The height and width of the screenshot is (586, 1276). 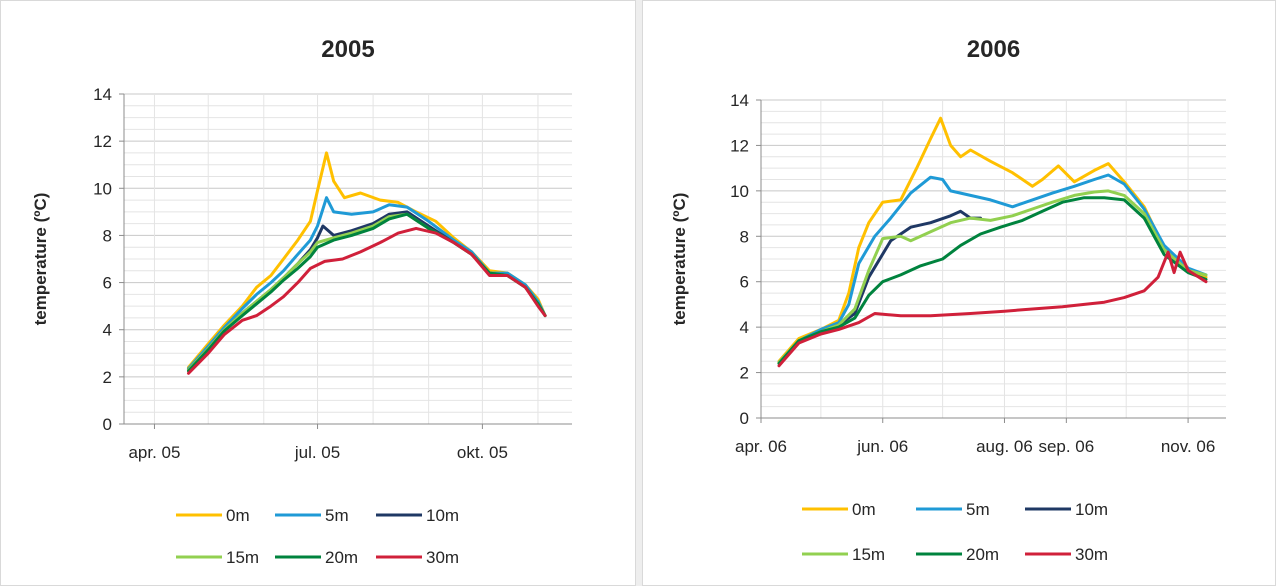 I want to click on x-tick-label: nov. 06, so click(x=1188, y=446).